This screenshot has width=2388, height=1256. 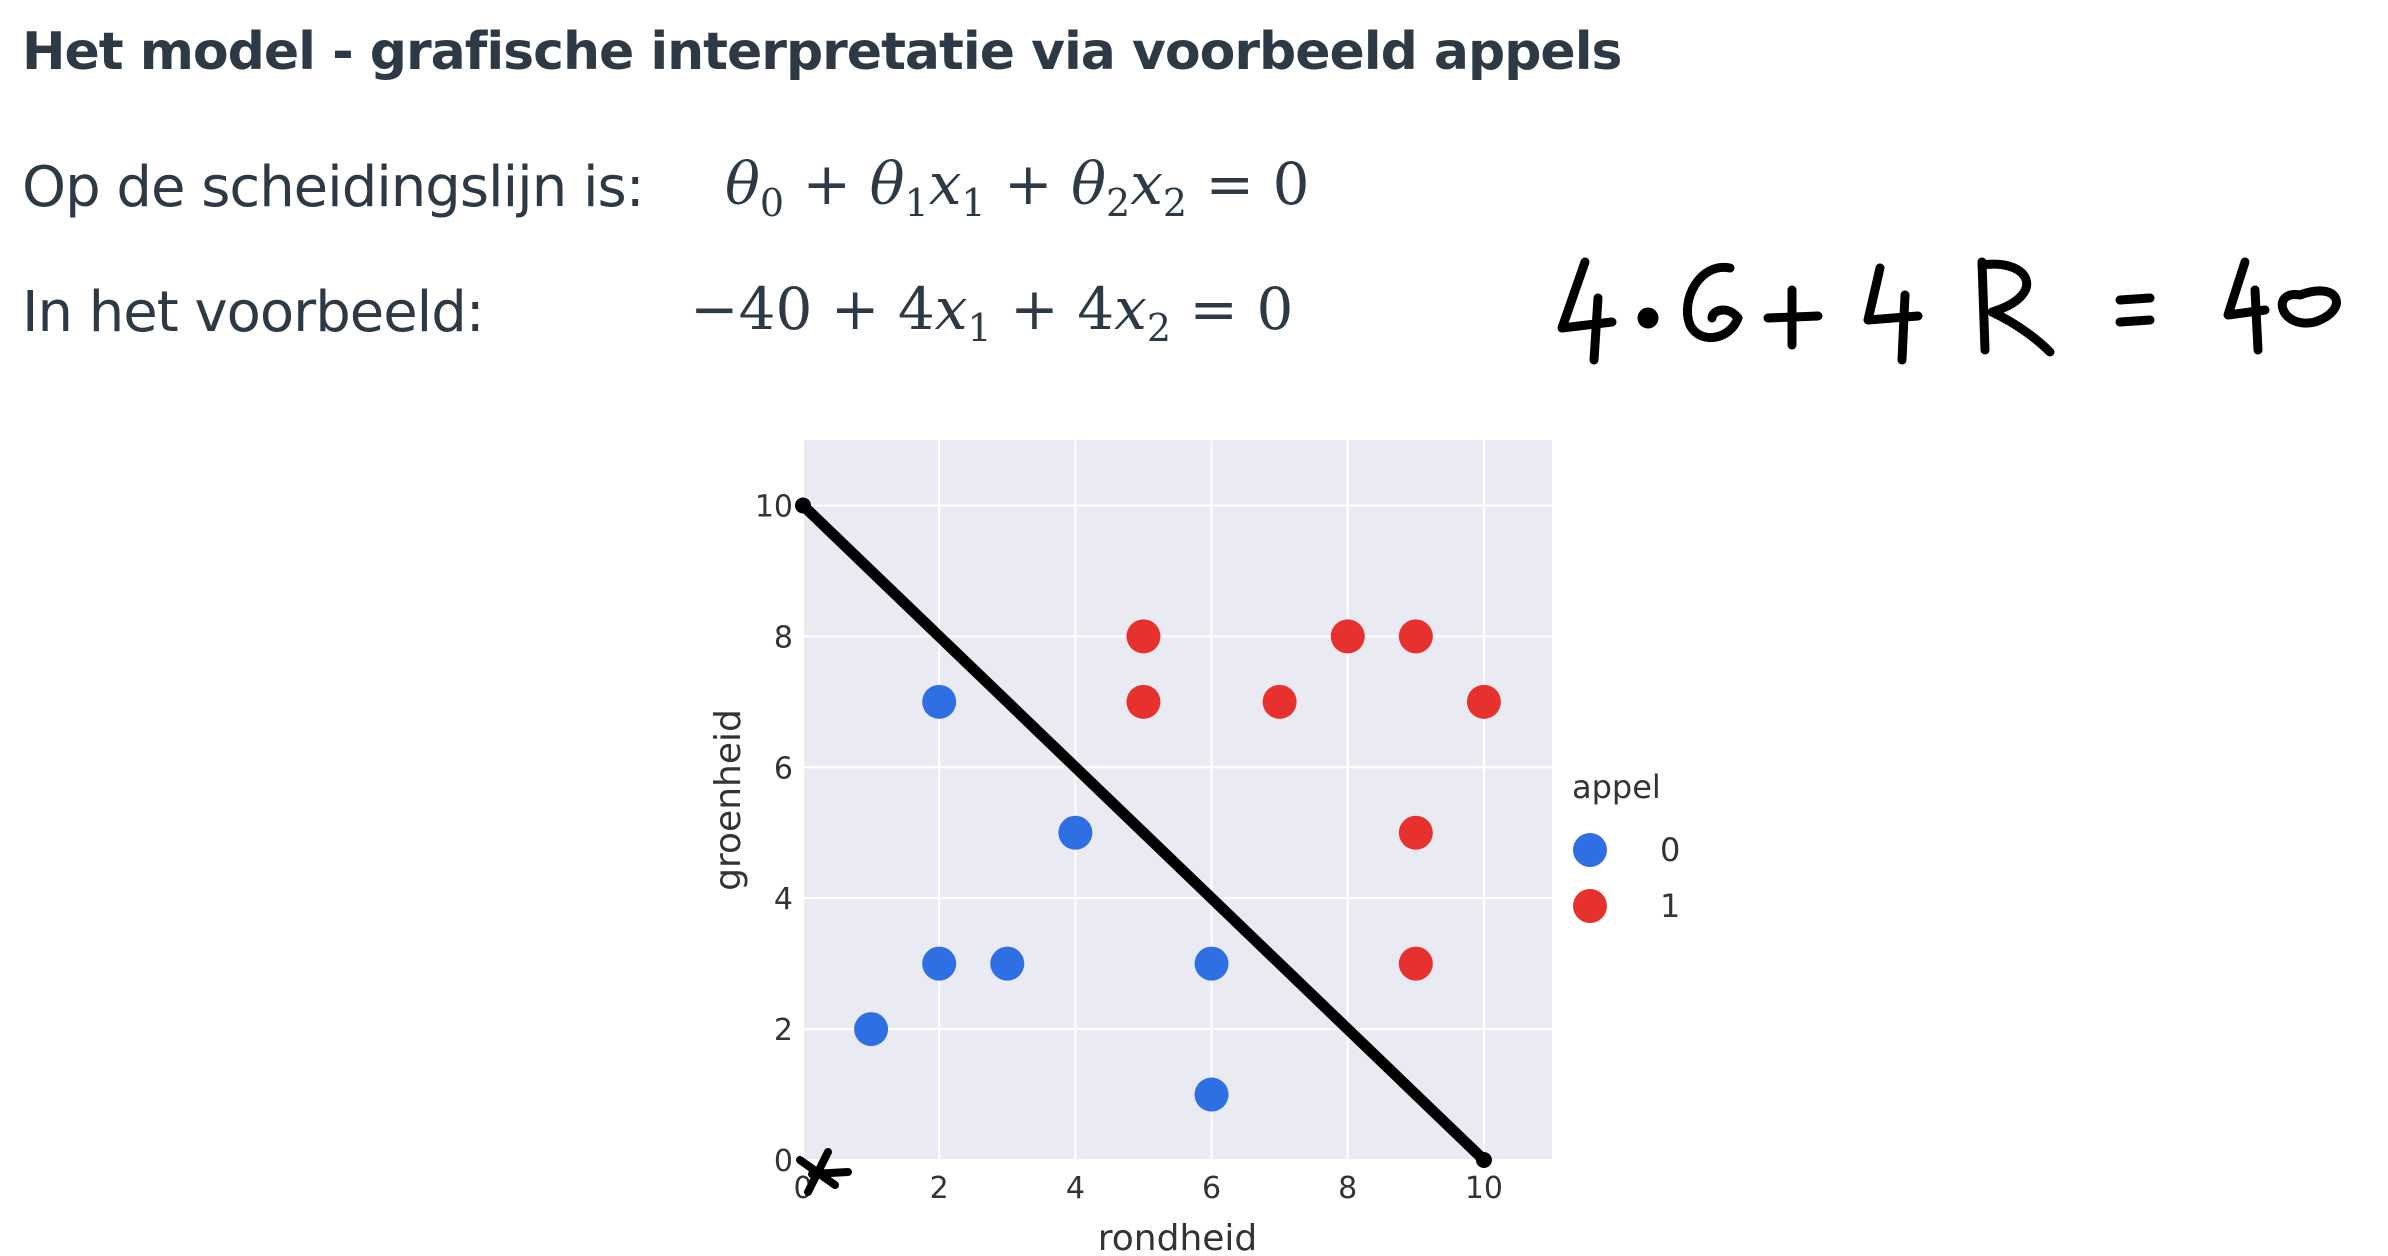 What do you see at coordinates (1484, 1188) in the screenshot?
I see `x-tick-label: 10` at bounding box center [1484, 1188].